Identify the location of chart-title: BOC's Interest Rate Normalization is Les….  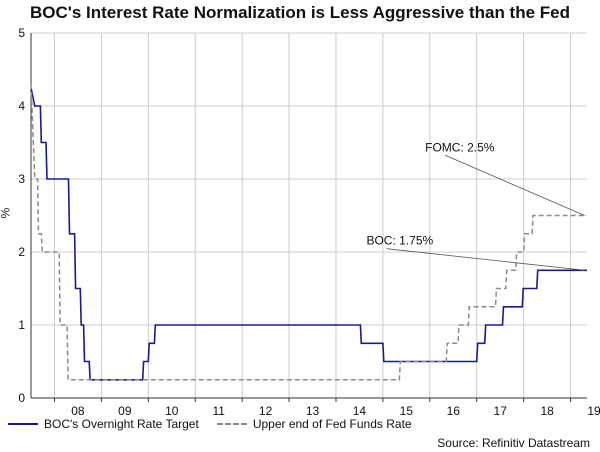
(300, 12).